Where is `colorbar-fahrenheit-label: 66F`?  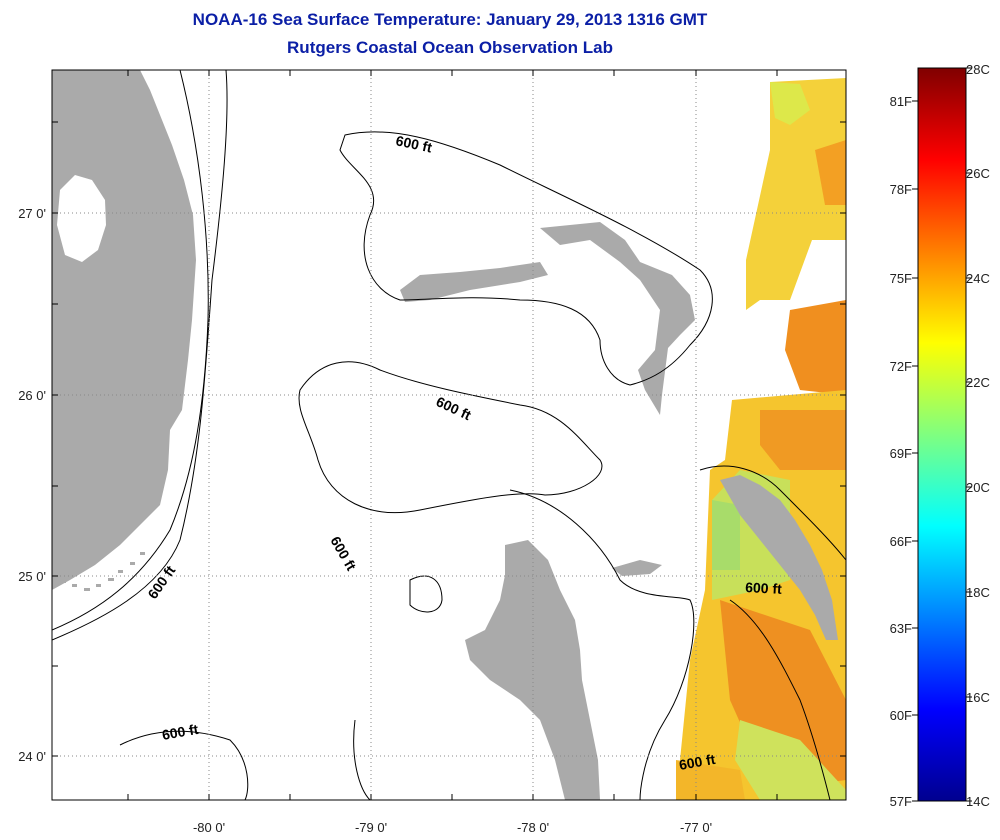
colorbar-fahrenheit-label: 66F is located at coordinates (901, 541).